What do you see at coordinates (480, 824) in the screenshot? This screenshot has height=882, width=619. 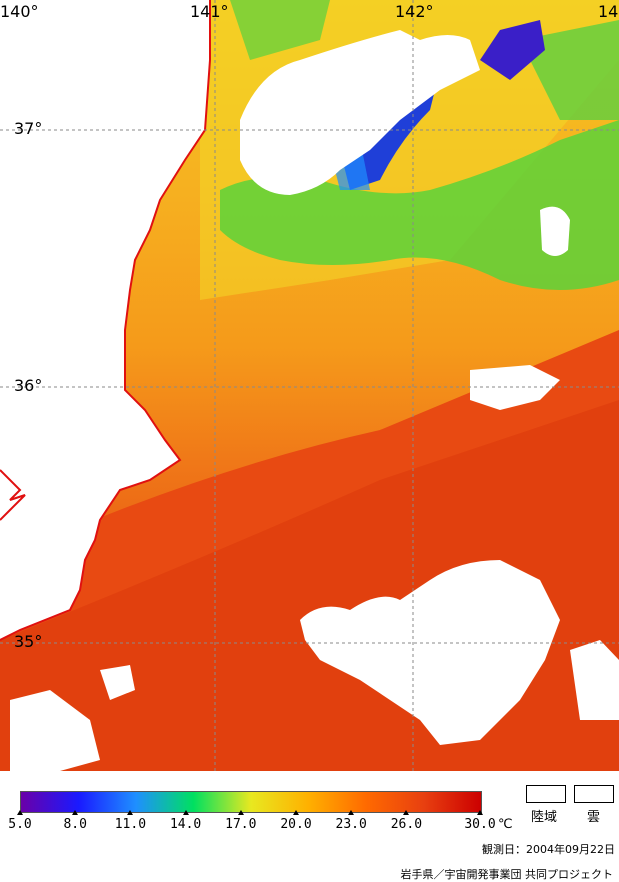 I see `colorbar-tick-label: 30.0` at bounding box center [480, 824].